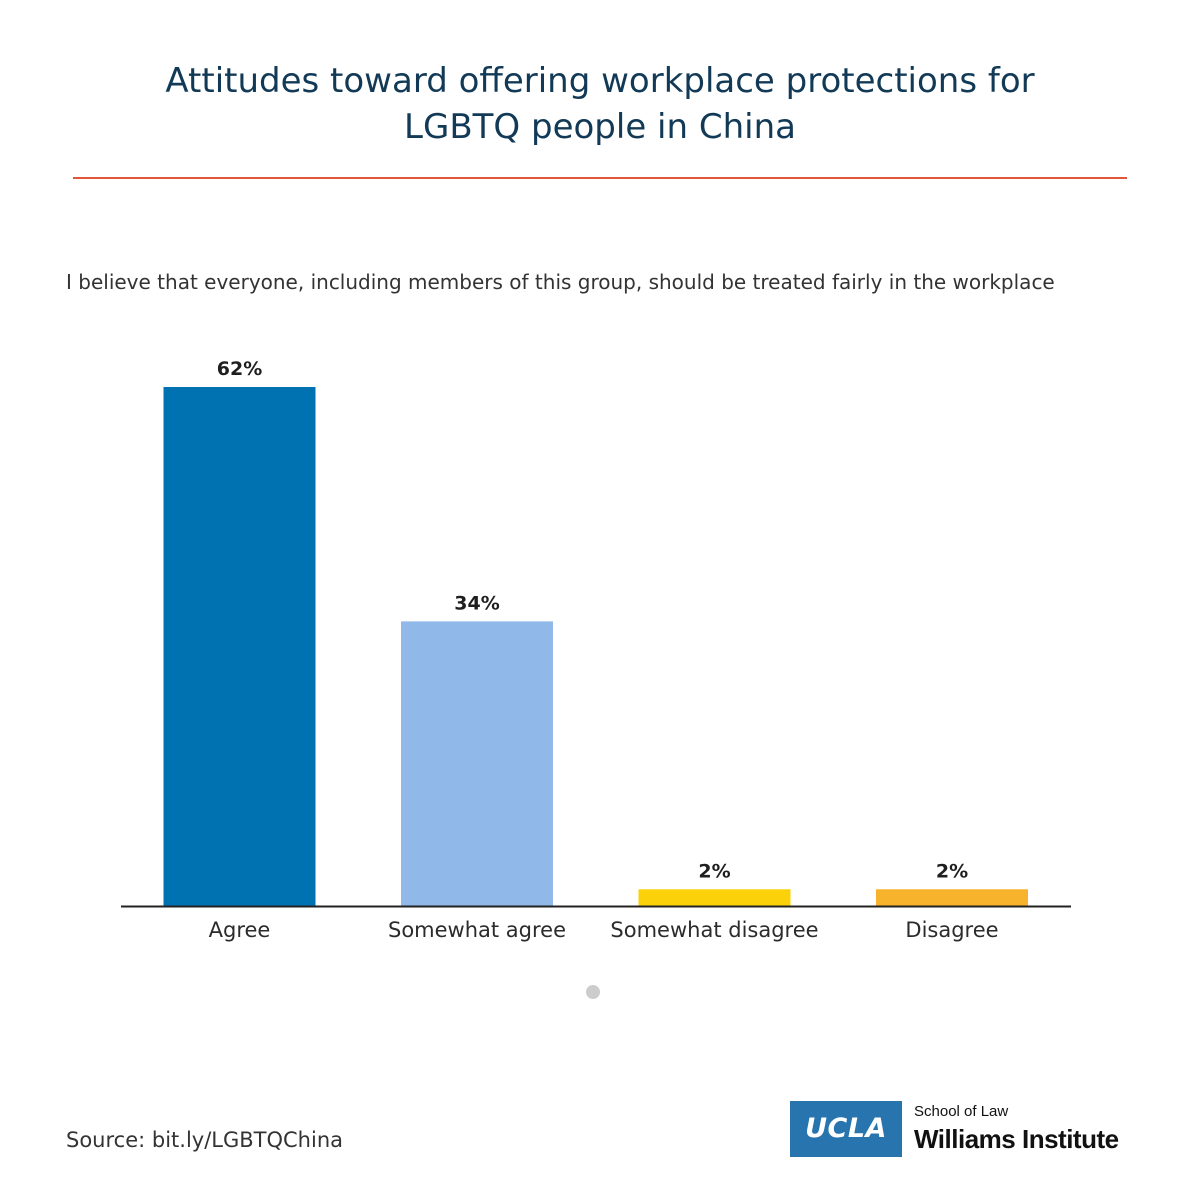  I want to click on ucla-williams-institute-logo: UCLA School of Law Williams Institute, so click(965, 1129).